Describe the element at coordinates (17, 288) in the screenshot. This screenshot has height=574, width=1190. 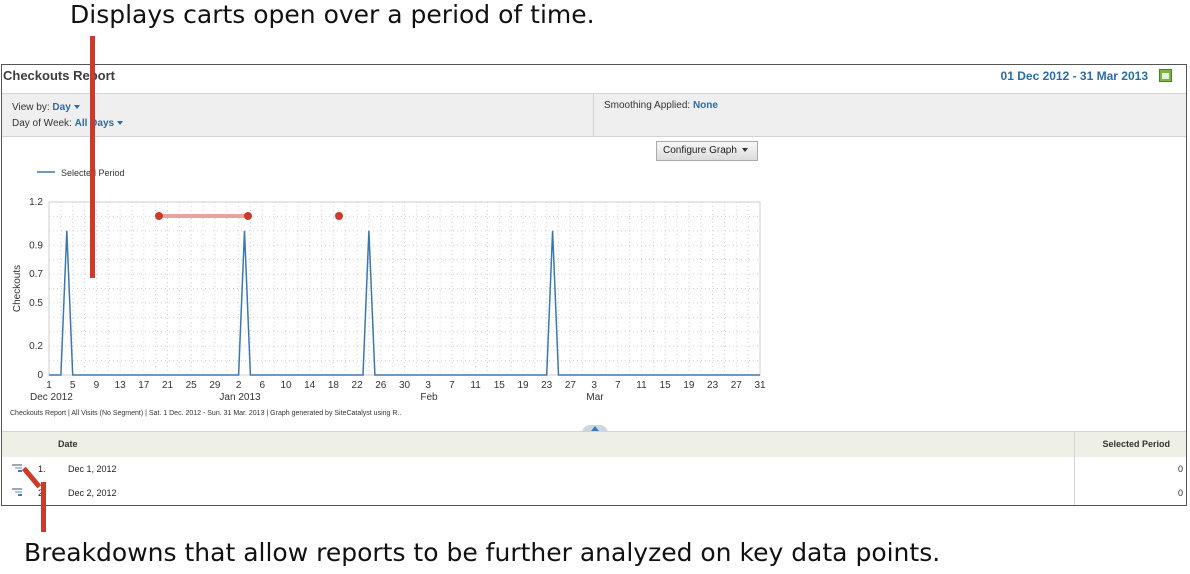
I see `y-axis-label: Checkouts` at that location.